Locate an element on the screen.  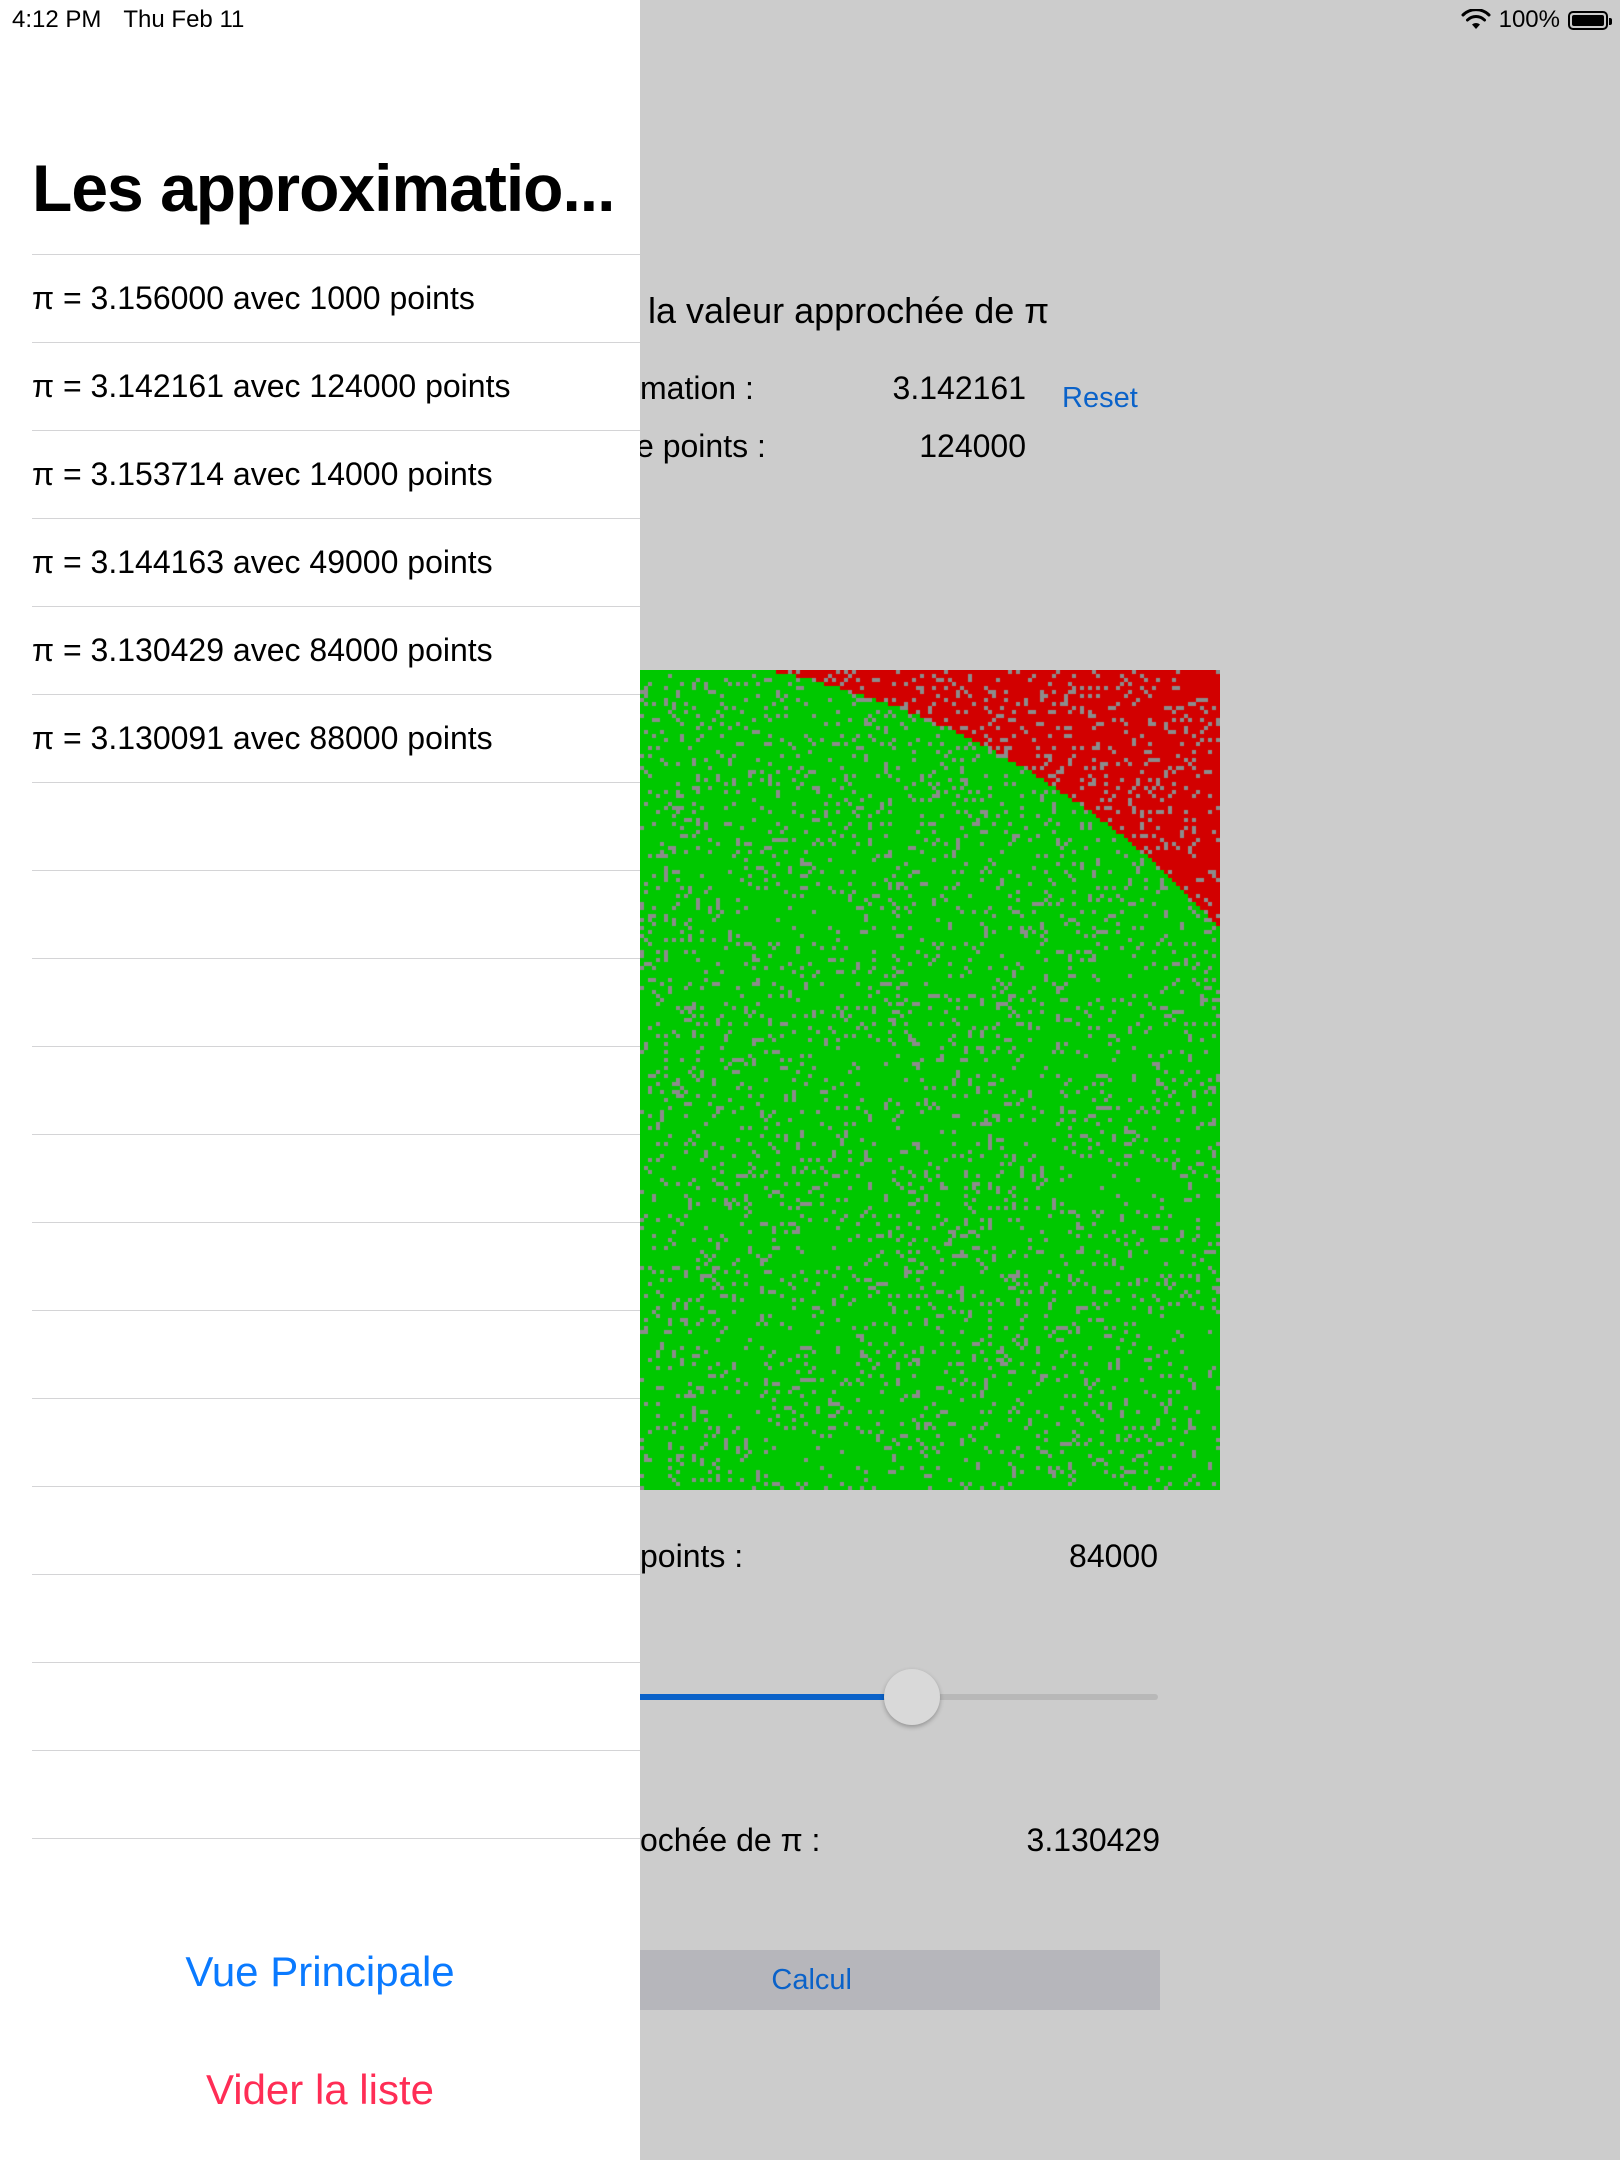
main-view-button: Vue Principale is located at coordinates (320, 1972).